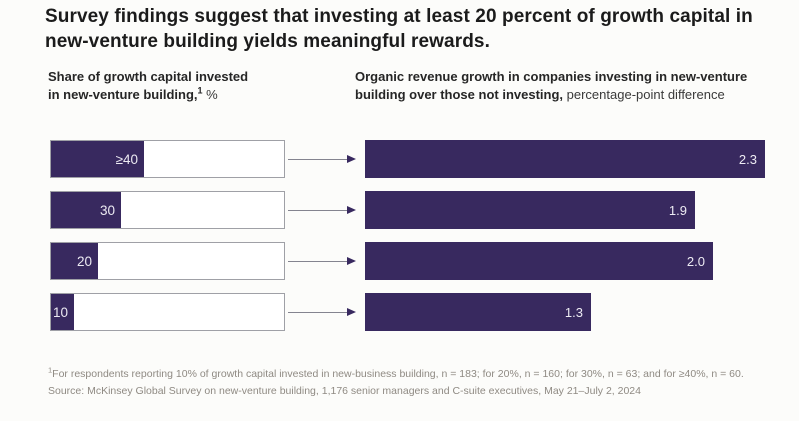 The height and width of the screenshot is (421, 799). Describe the element at coordinates (478, 312) in the screenshot. I see `right-bar: 1.3` at that location.